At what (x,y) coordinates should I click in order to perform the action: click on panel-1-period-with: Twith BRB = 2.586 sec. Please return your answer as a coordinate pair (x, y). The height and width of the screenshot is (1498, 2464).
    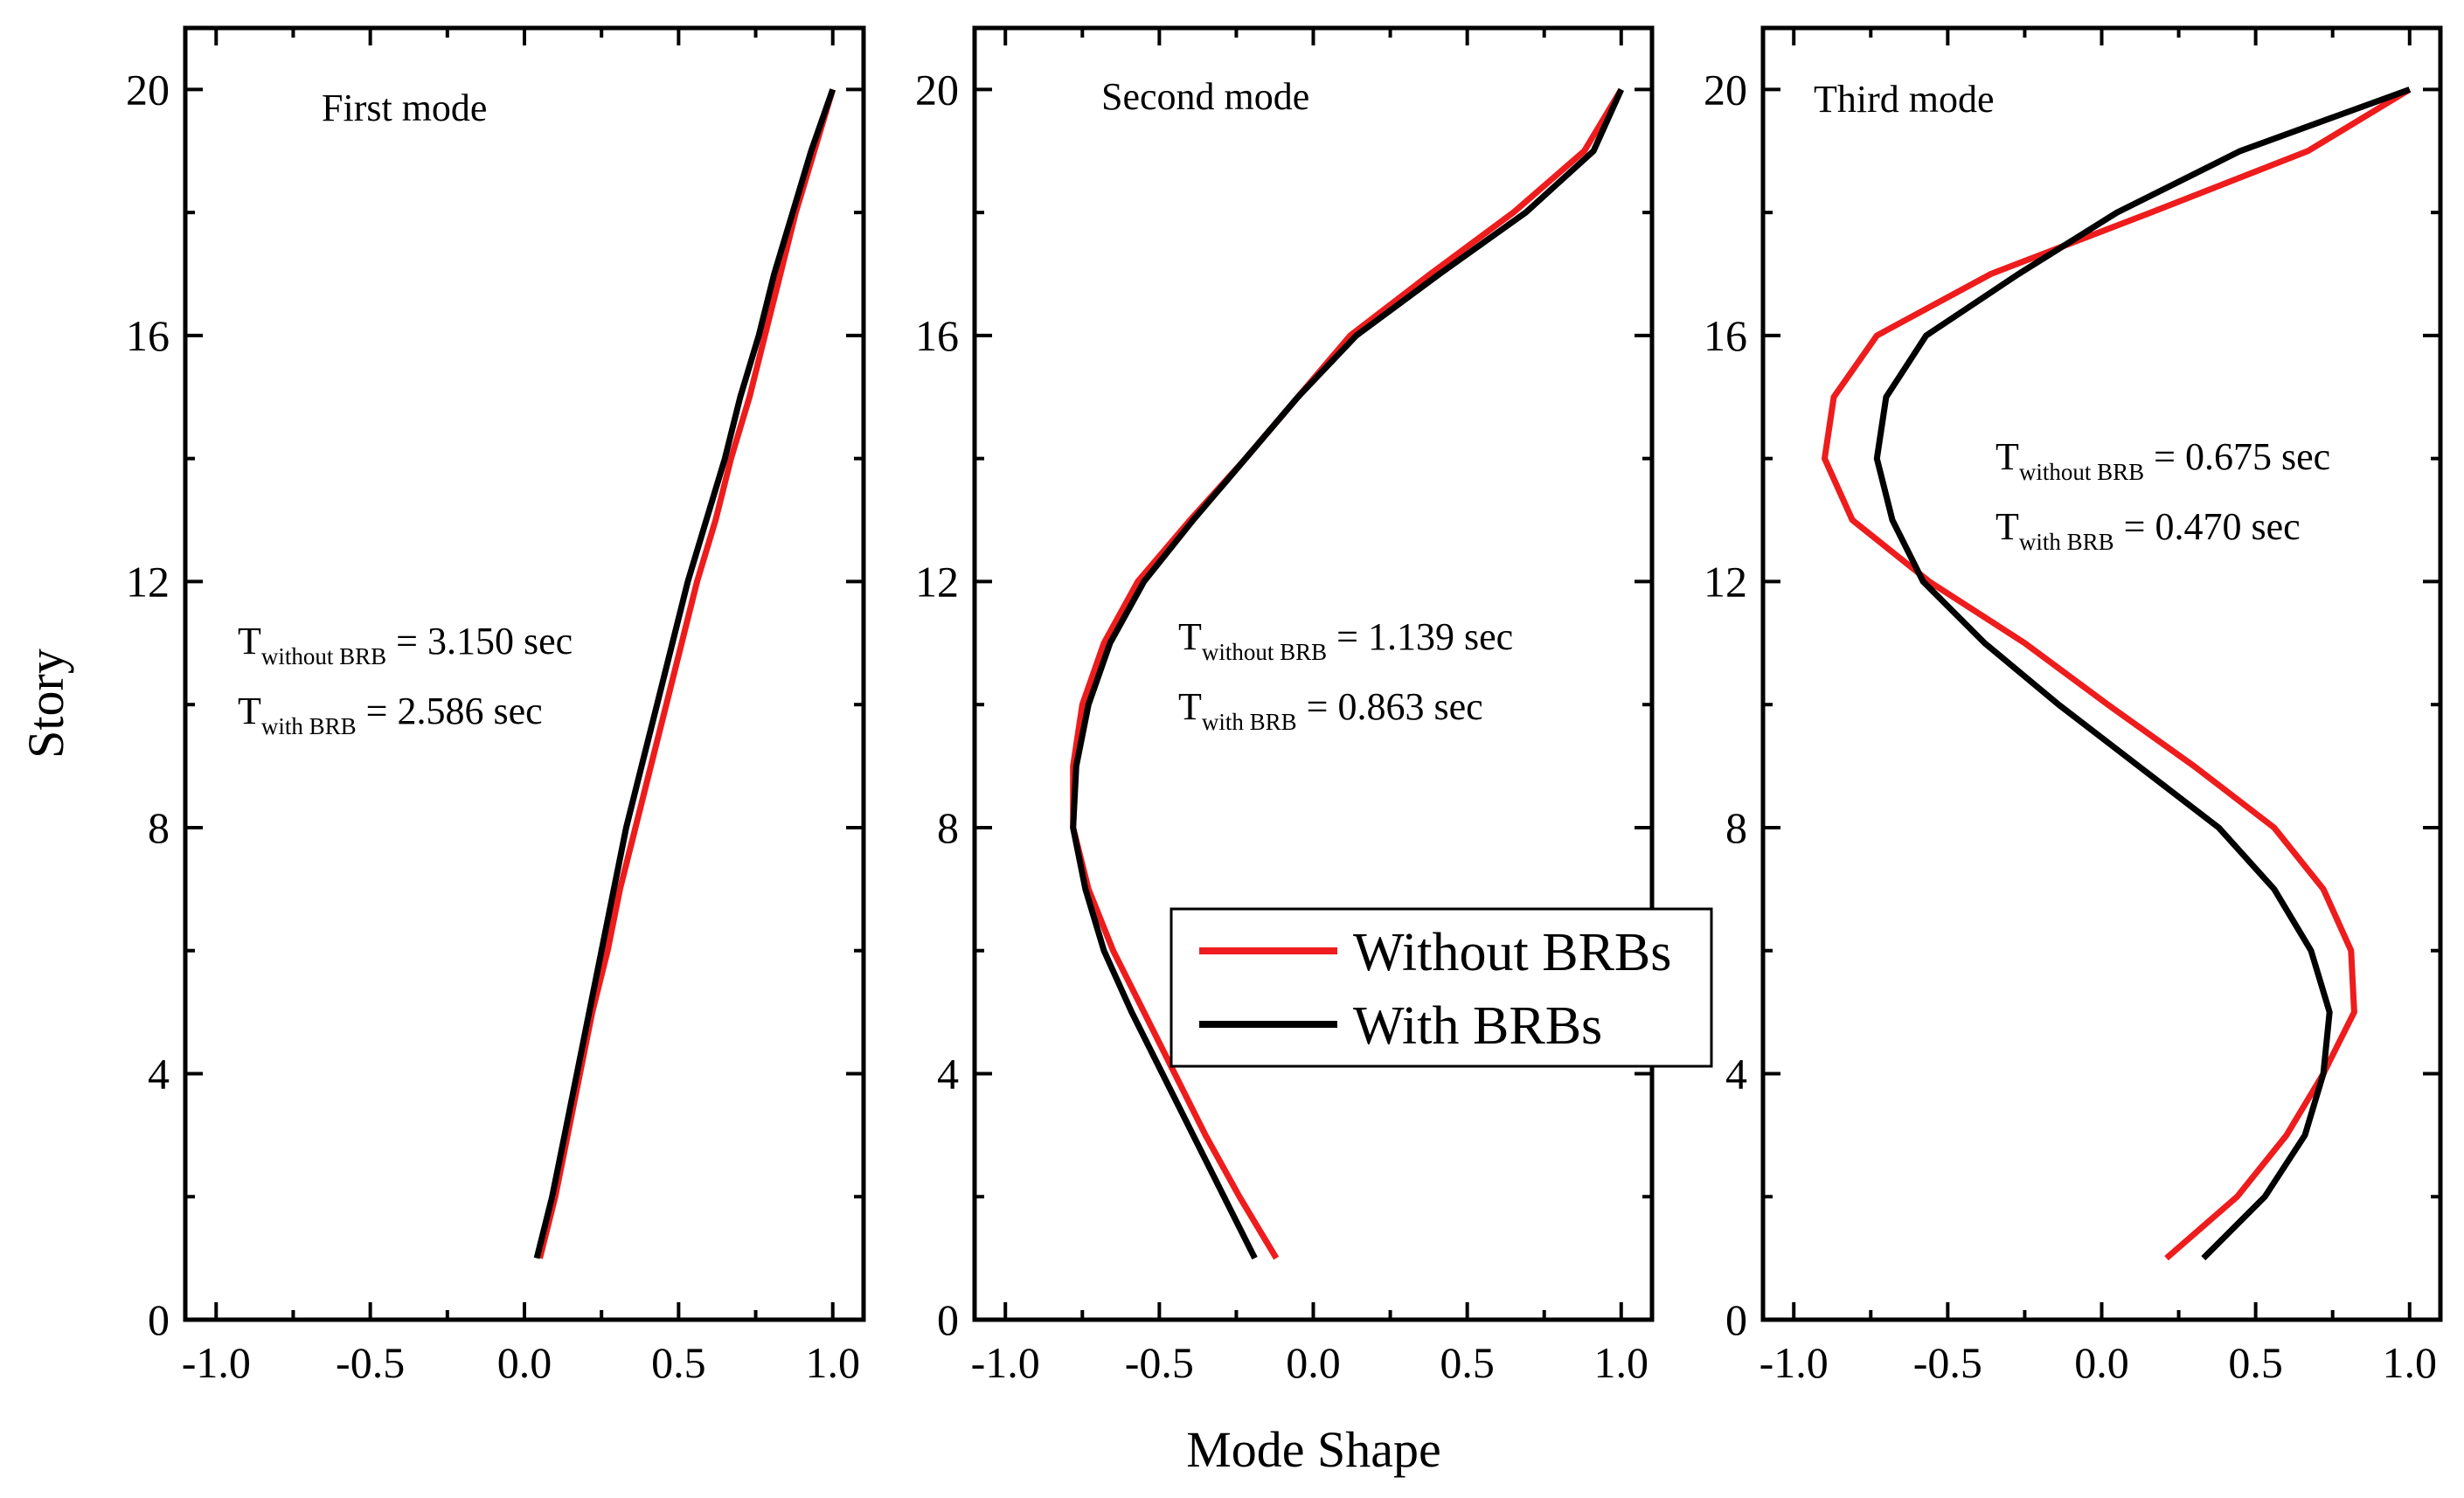
    Looking at the image, I should click on (390, 714).